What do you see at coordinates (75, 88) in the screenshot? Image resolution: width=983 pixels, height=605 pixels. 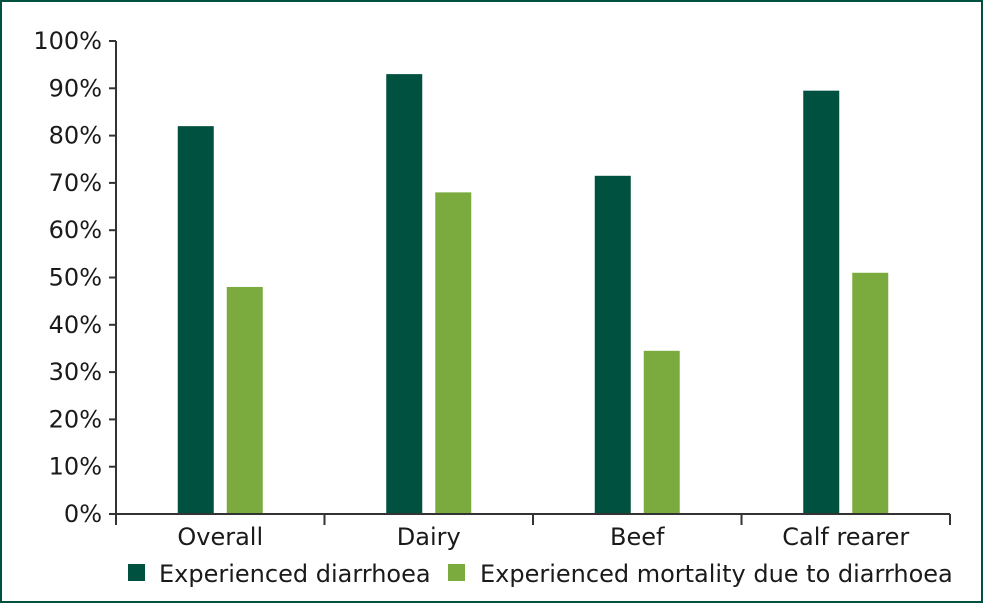 I see `y-tick-label: 90%` at bounding box center [75, 88].